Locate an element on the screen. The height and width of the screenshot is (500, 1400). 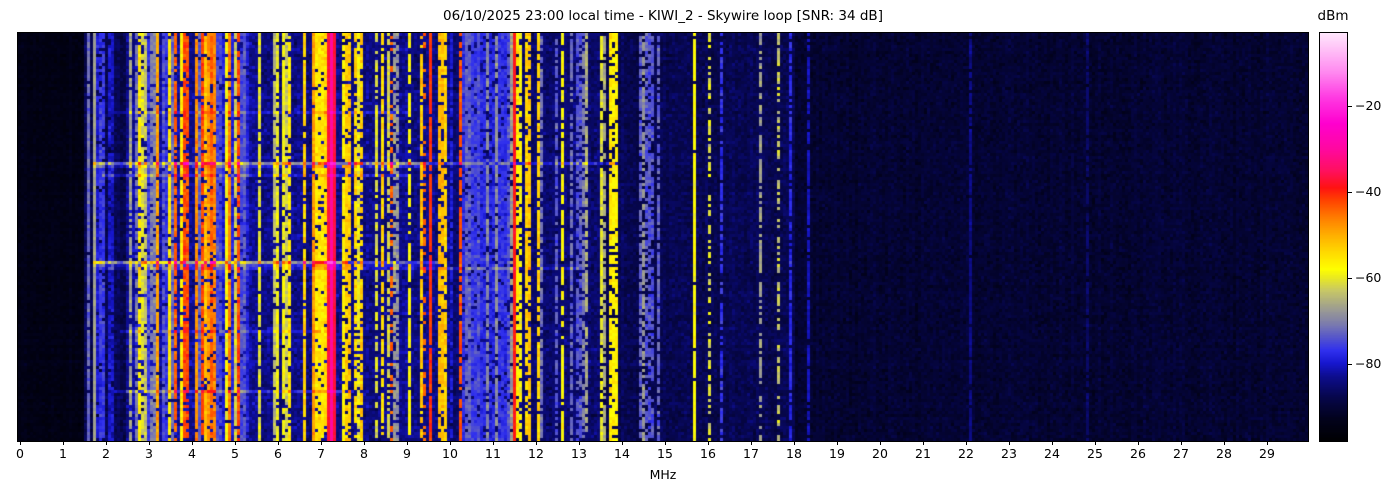
x-tick-label: 28 is located at coordinates (1224, 453).